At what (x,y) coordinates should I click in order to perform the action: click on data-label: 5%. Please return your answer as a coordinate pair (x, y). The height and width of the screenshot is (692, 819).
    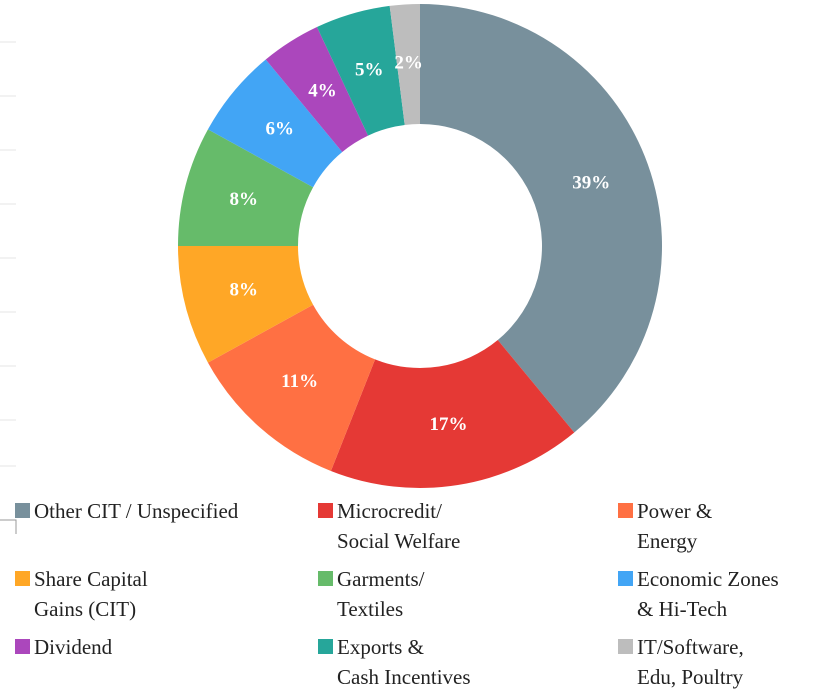
    Looking at the image, I should click on (369, 70).